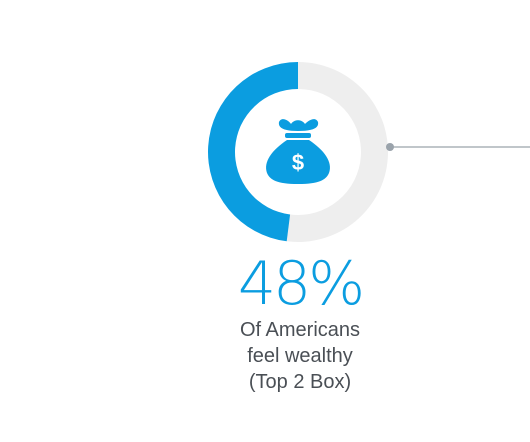 The width and height of the screenshot is (530, 442). I want to click on bag-body, so click(298, 162).